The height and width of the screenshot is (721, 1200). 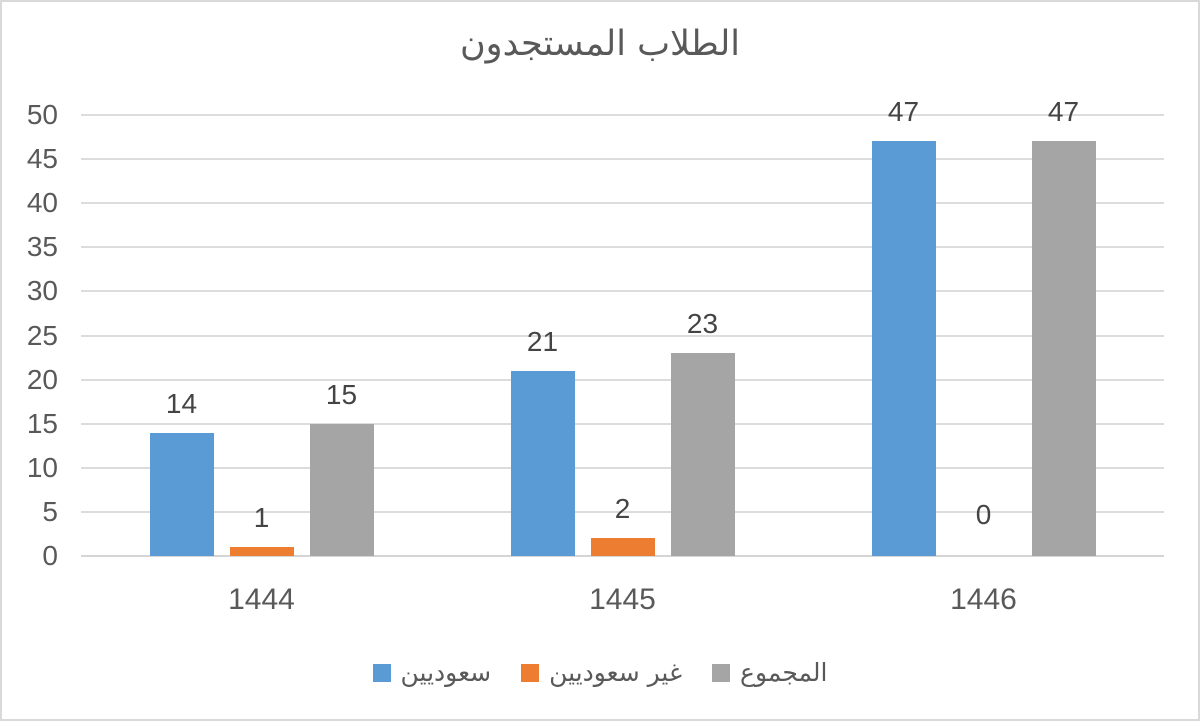 I want to click on y-axis-tick-label: 5, so click(x=50, y=511).